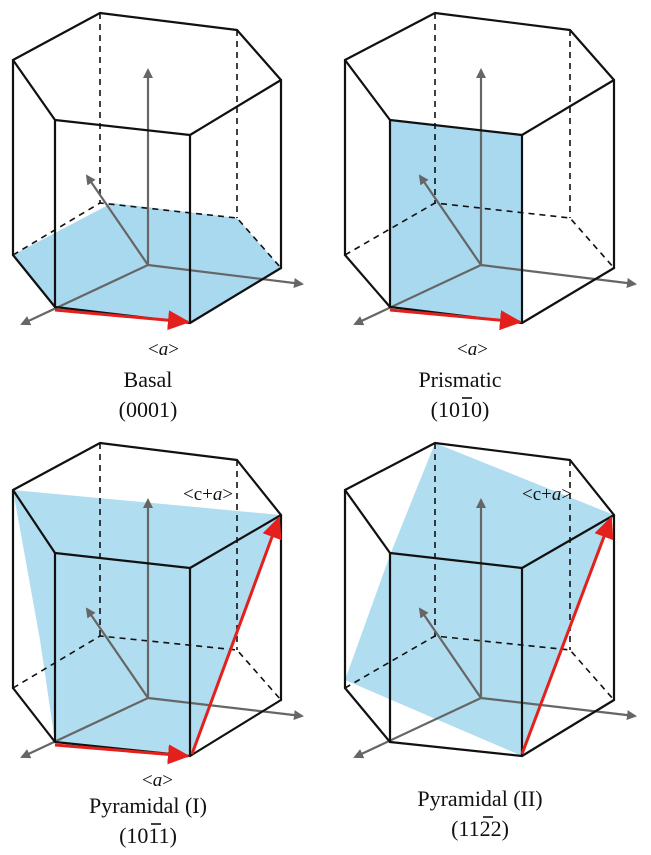 This screenshot has width=651, height=855. What do you see at coordinates (479, 798) in the screenshot?
I see `plane-name: Pyramidal (II)` at bounding box center [479, 798].